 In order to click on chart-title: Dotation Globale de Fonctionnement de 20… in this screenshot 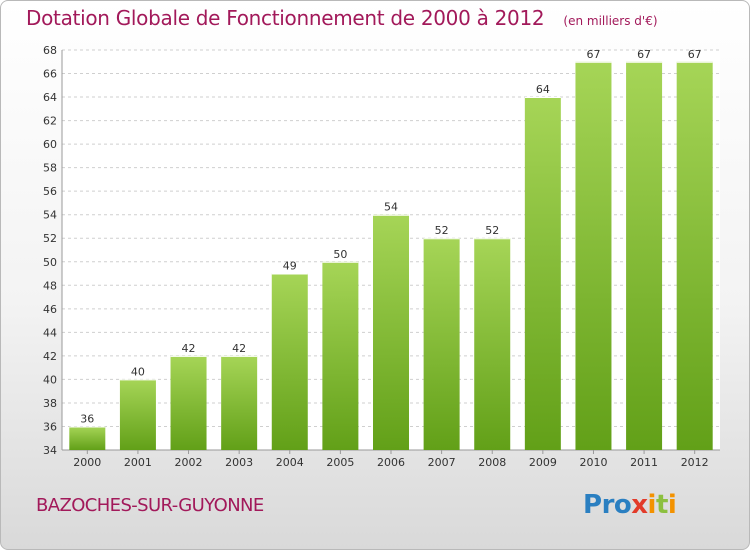, I will do `click(285, 18)`.